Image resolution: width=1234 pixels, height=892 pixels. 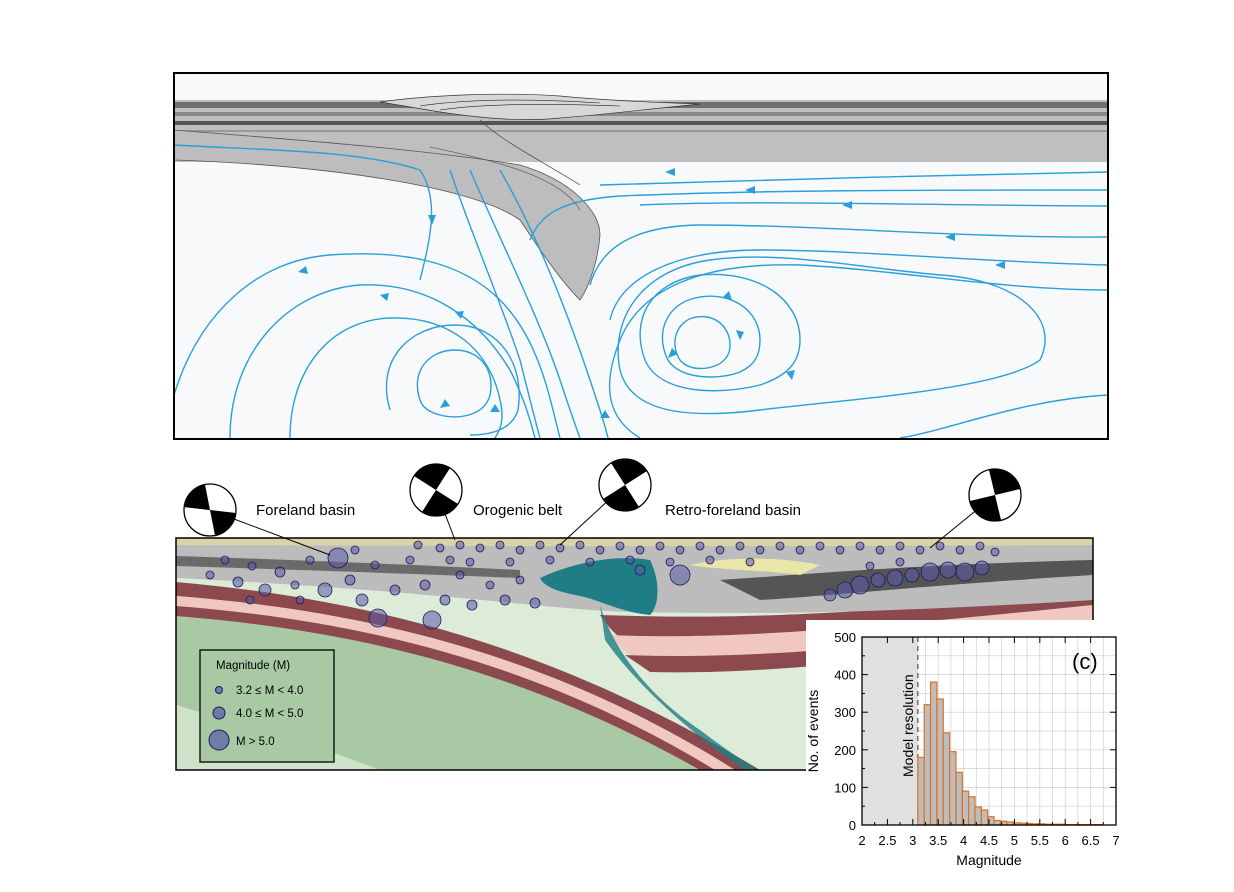 What do you see at coordinates (908, 725) in the screenshot?
I see `model-resolution-label: Model resolution` at bounding box center [908, 725].